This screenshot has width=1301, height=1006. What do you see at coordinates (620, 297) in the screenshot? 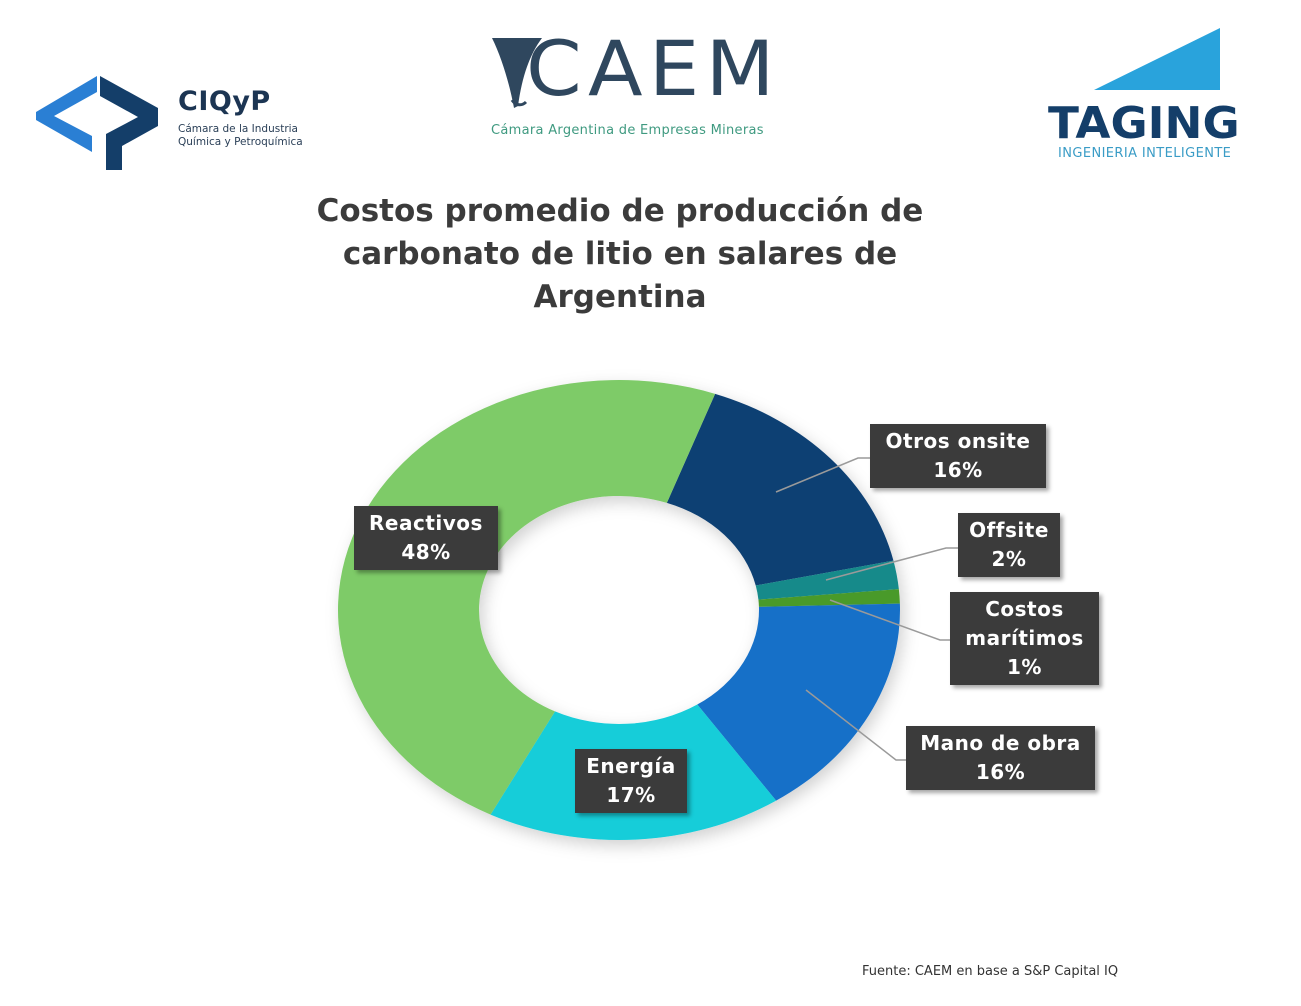
I see `chart-title-line3: Argentina` at bounding box center [620, 297].